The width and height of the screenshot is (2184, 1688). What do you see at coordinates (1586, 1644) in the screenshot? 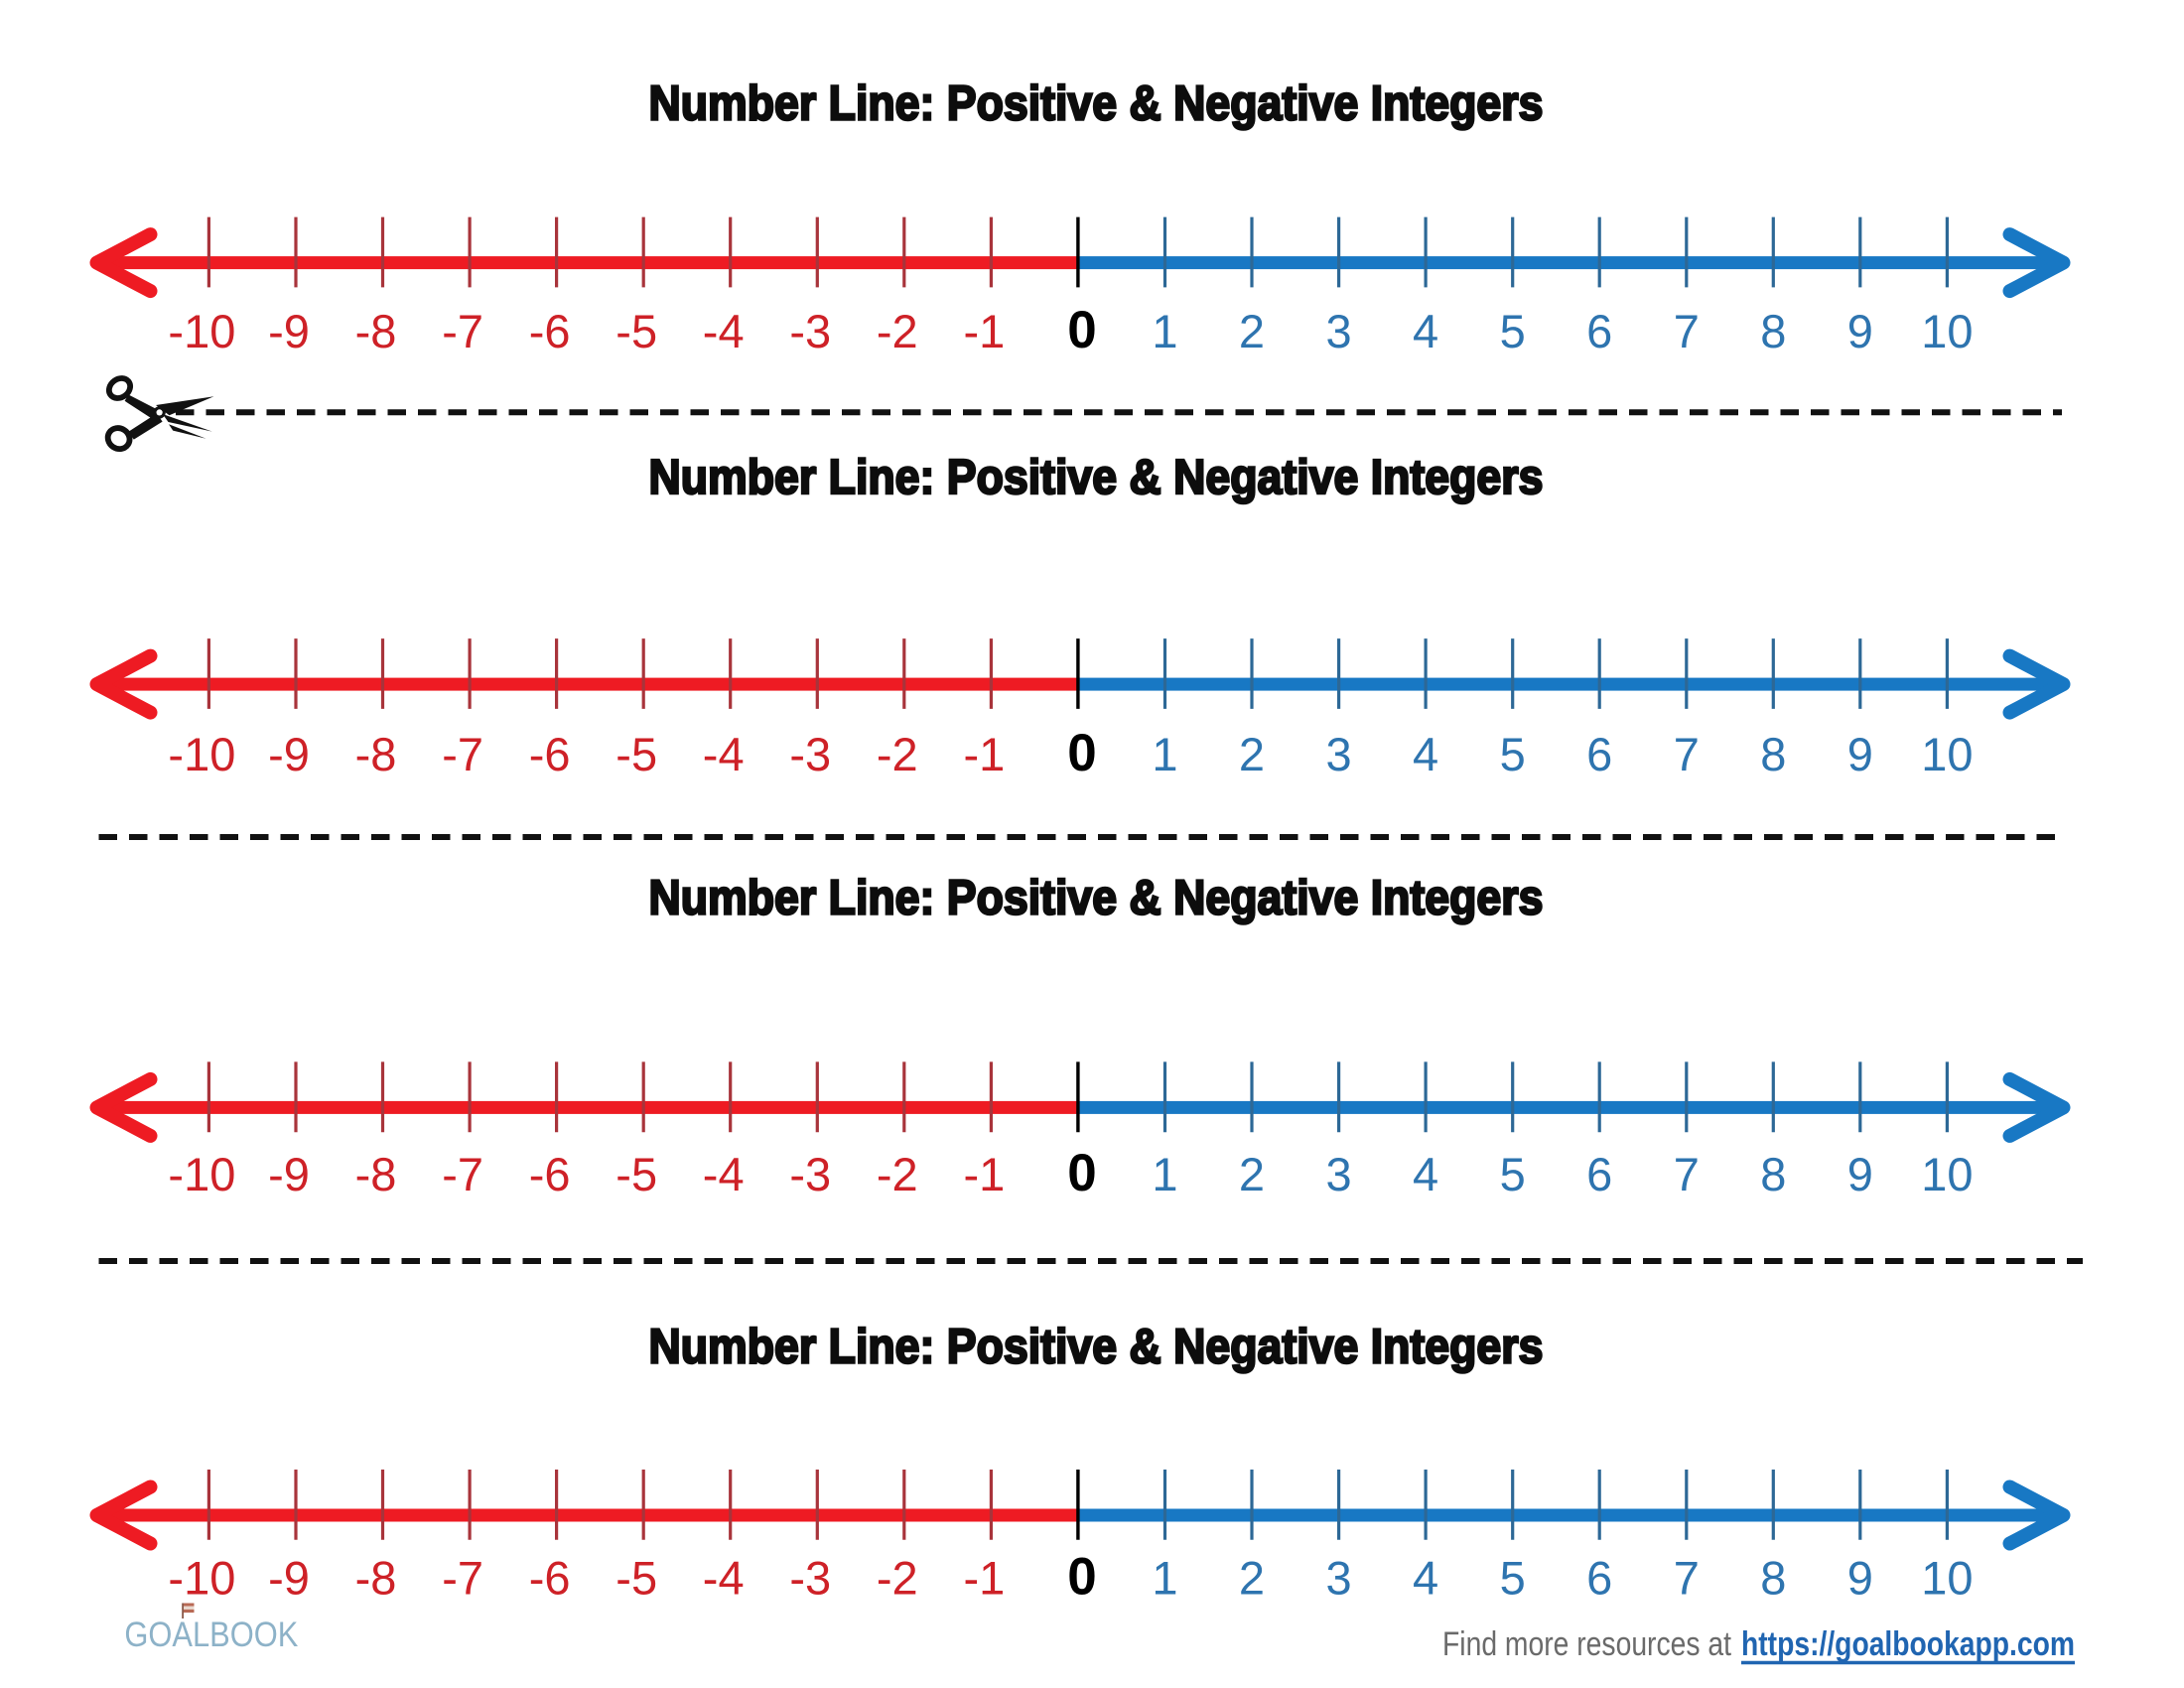
I see `svg-text: Find more resources at` at bounding box center [1586, 1644].